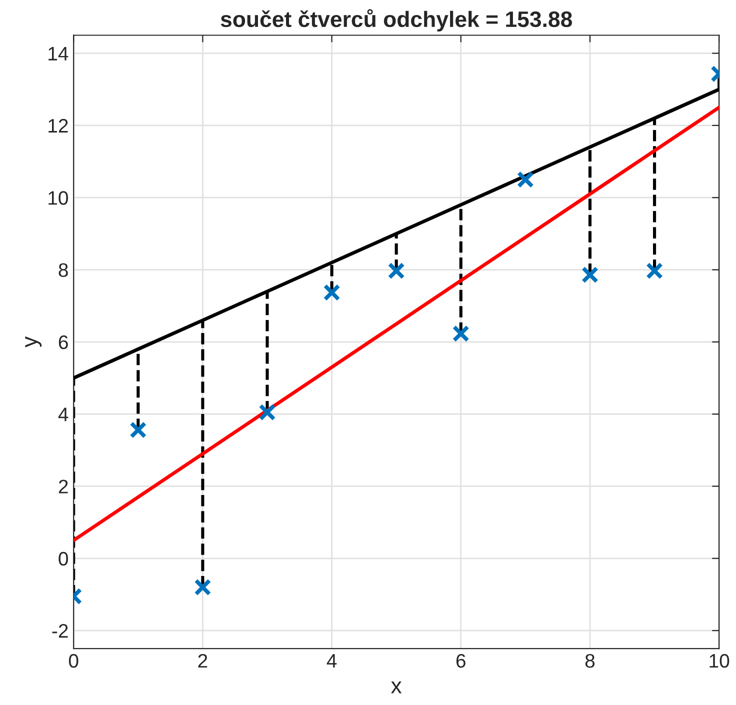  Describe the element at coordinates (63, 270) in the screenshot. I see `y-tick-label: 8` at that location.